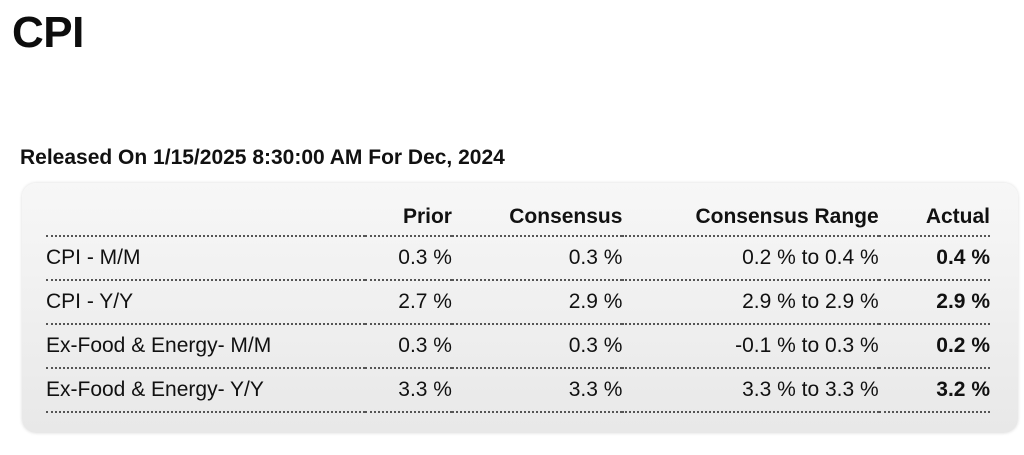  What do you see at coordinates (934, 258) in the screenshot?
I see `actual-value: 0.4 %` at bounding box center [934, 258].